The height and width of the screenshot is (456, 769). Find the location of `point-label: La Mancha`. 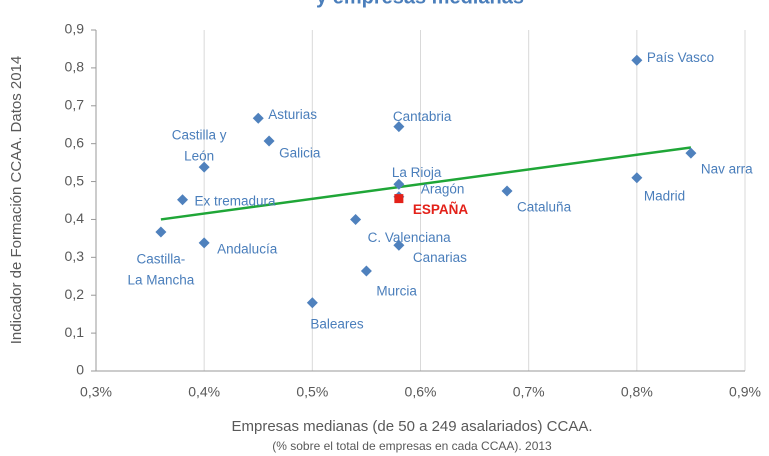

point-label: La Mancha is located at coordinates (161, 280).